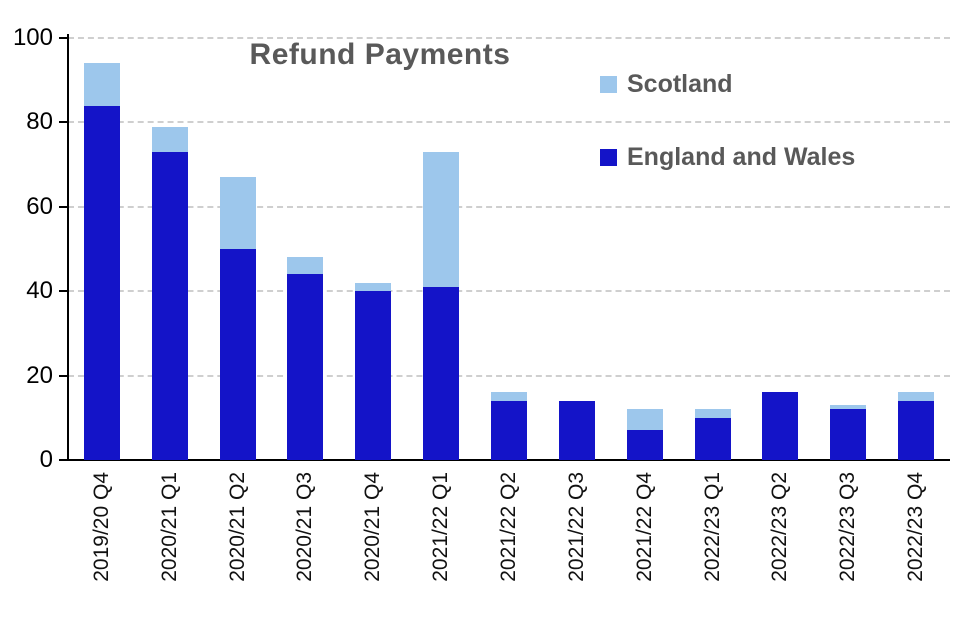 This screenshot has height=642, width=960. I want to click on x-axis-category-label: 2019/20 Q4, so click(101, 527).